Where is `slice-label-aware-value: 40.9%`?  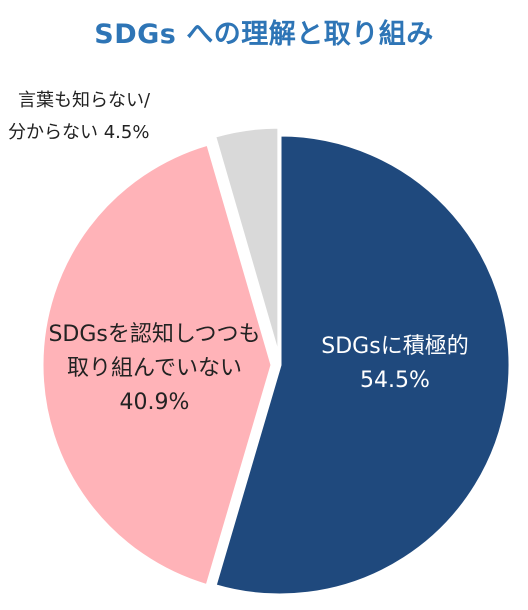
slice-label-aware-value: 40.9% is located at coordinates (154, 403).